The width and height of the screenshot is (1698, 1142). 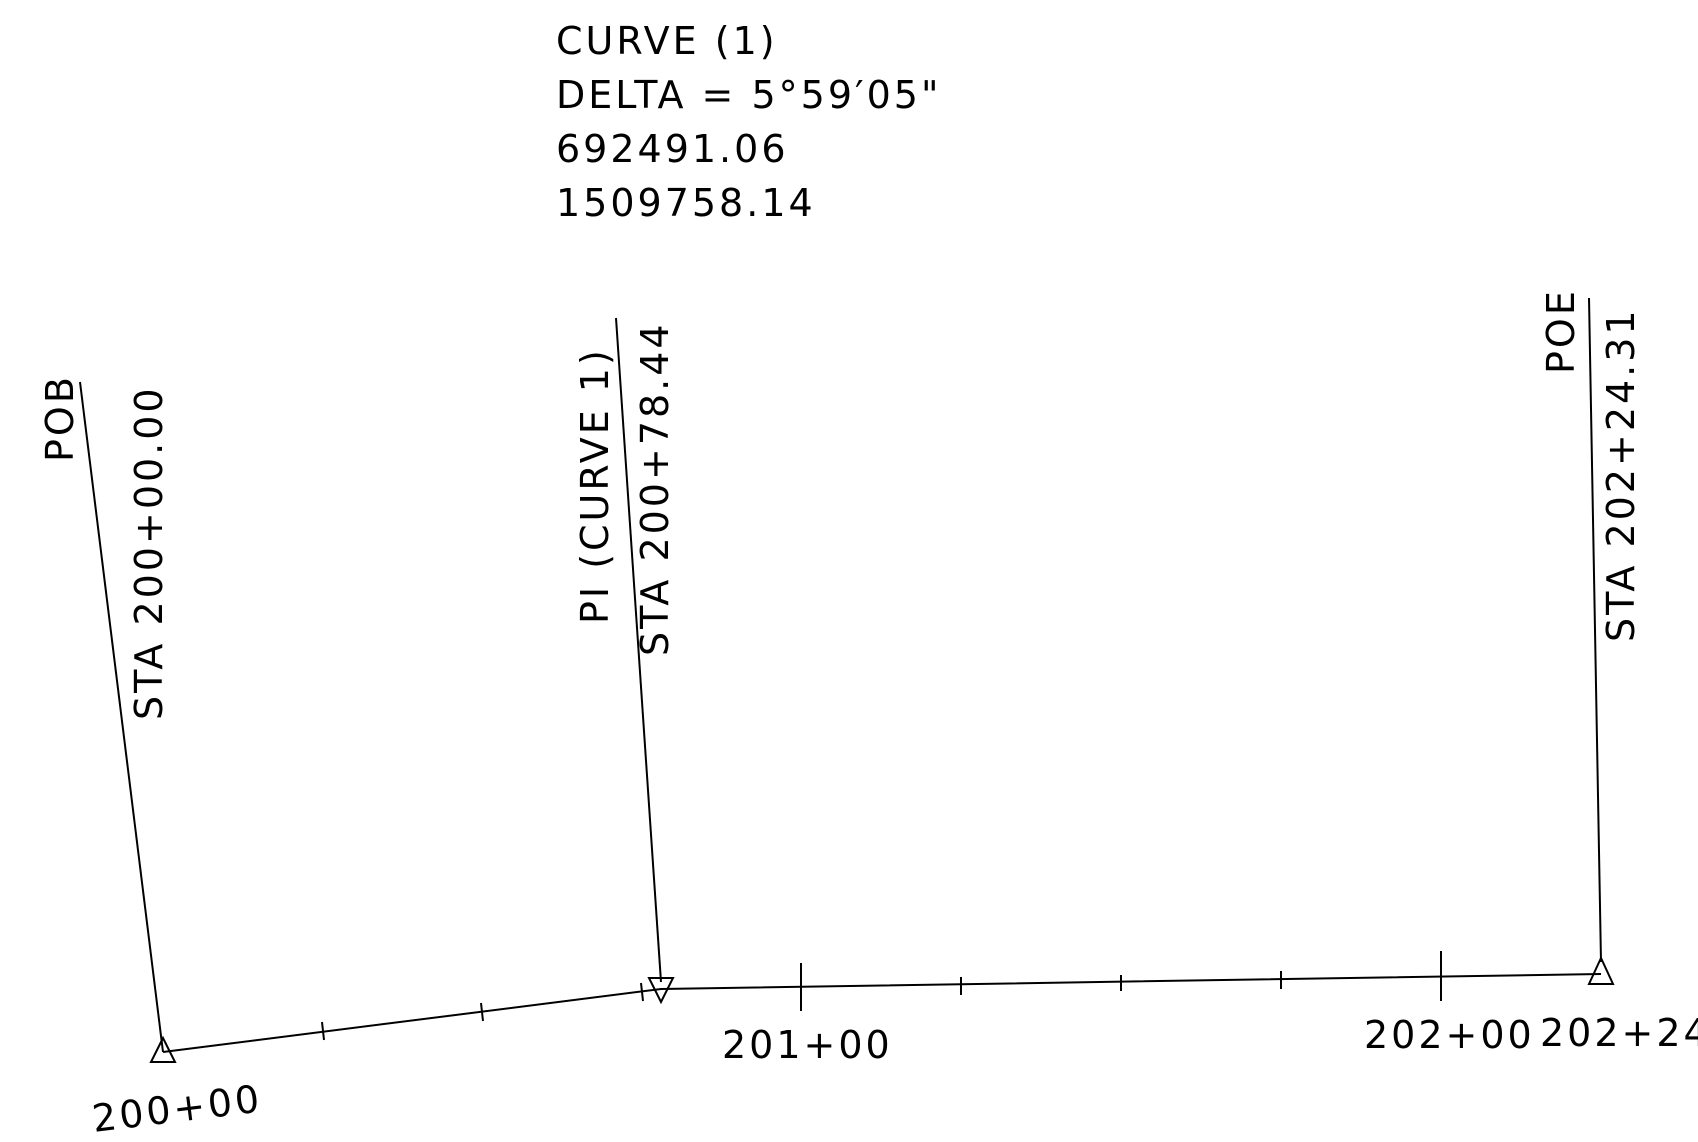 I want to click on pob-label: POB, so click(x=60, y=418).